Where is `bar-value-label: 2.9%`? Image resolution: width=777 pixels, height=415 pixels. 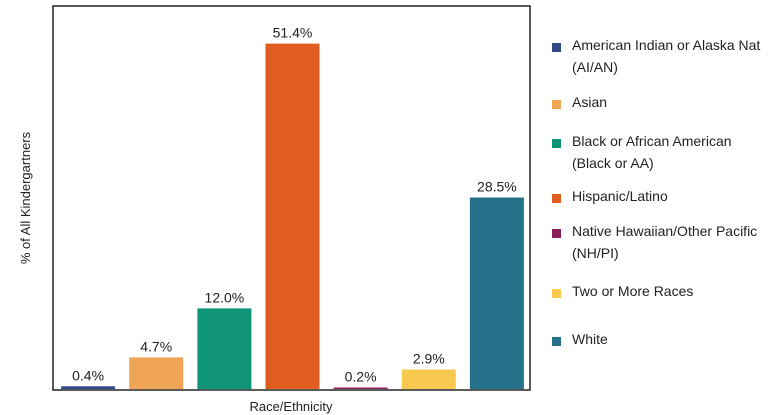 bar-value-label: 2.9% is located at coordinates (429, 359).